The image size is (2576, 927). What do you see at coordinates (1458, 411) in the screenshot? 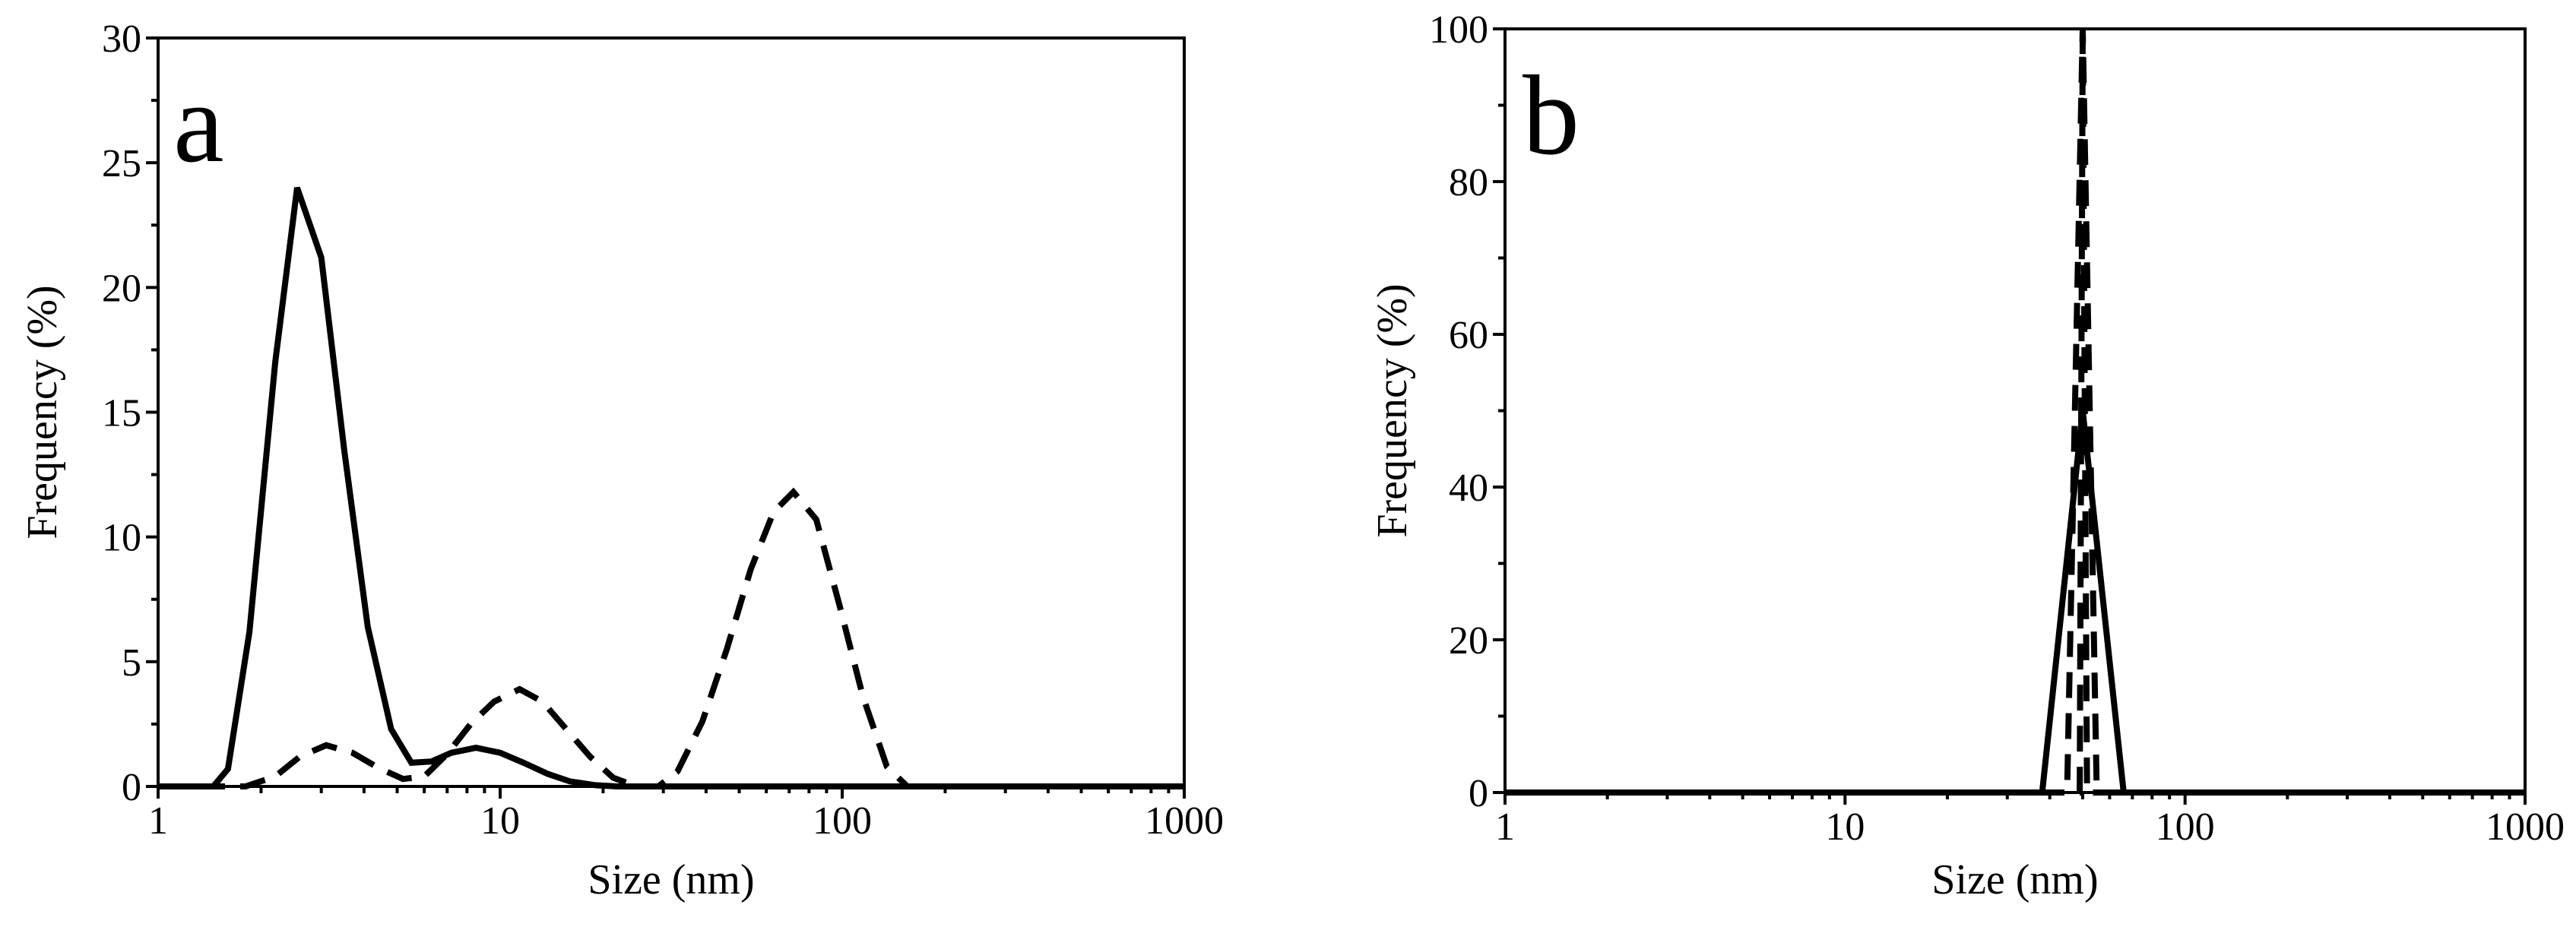
I see `y-tick-labels-b: 0 20 40 60 80 100` at bounding box center [1458, 411].